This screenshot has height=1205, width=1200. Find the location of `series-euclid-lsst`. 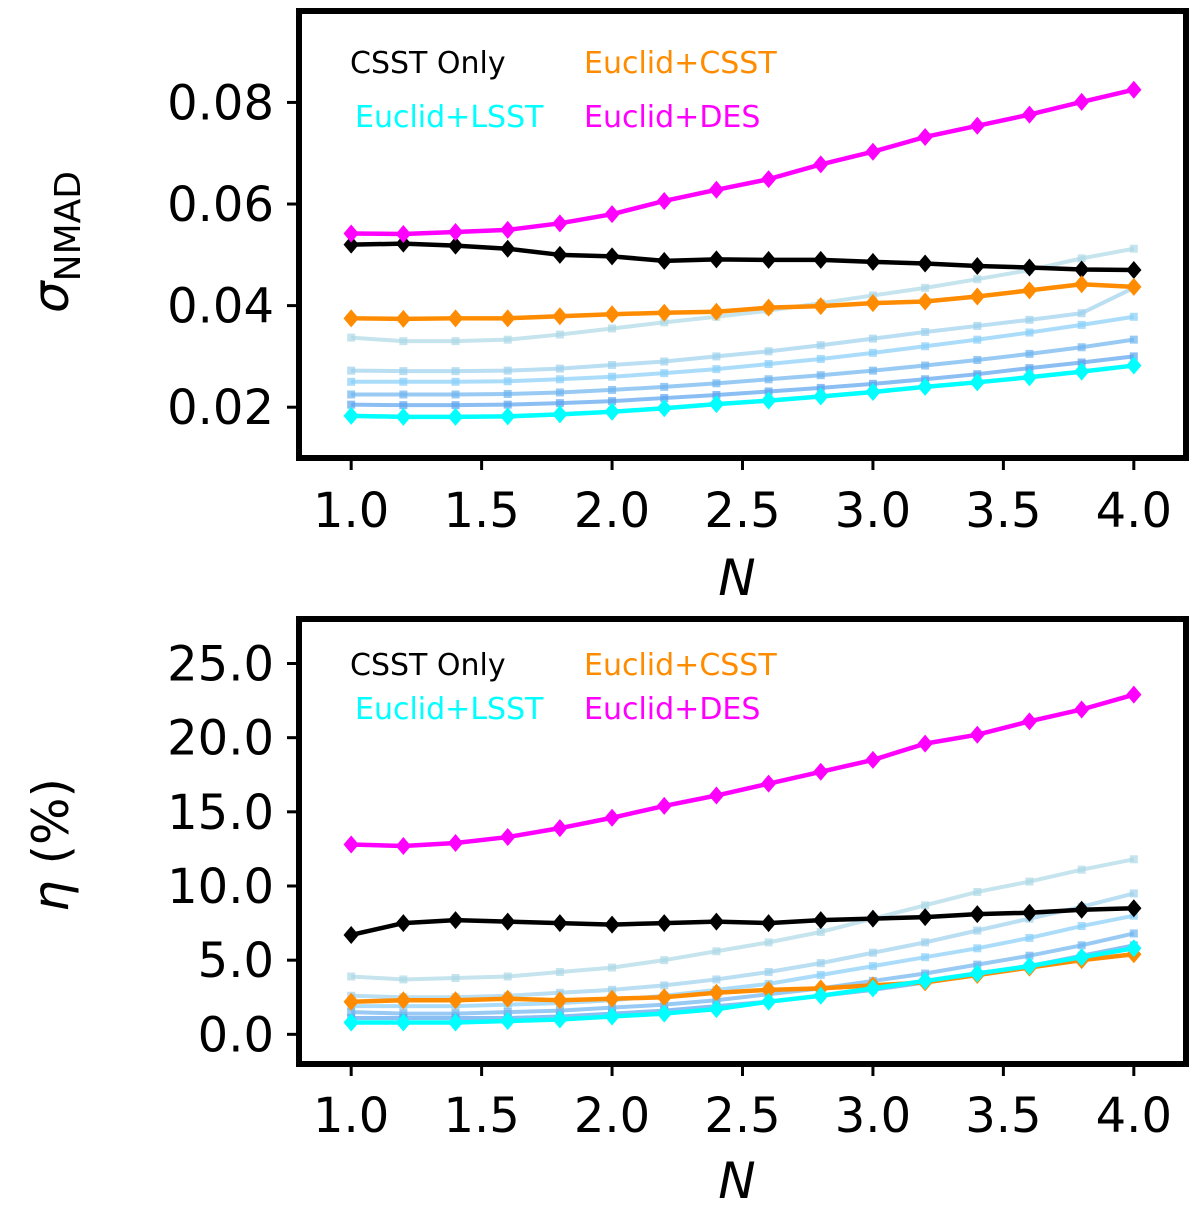

series-euclid-lsst is located at coordinates (742, 391).